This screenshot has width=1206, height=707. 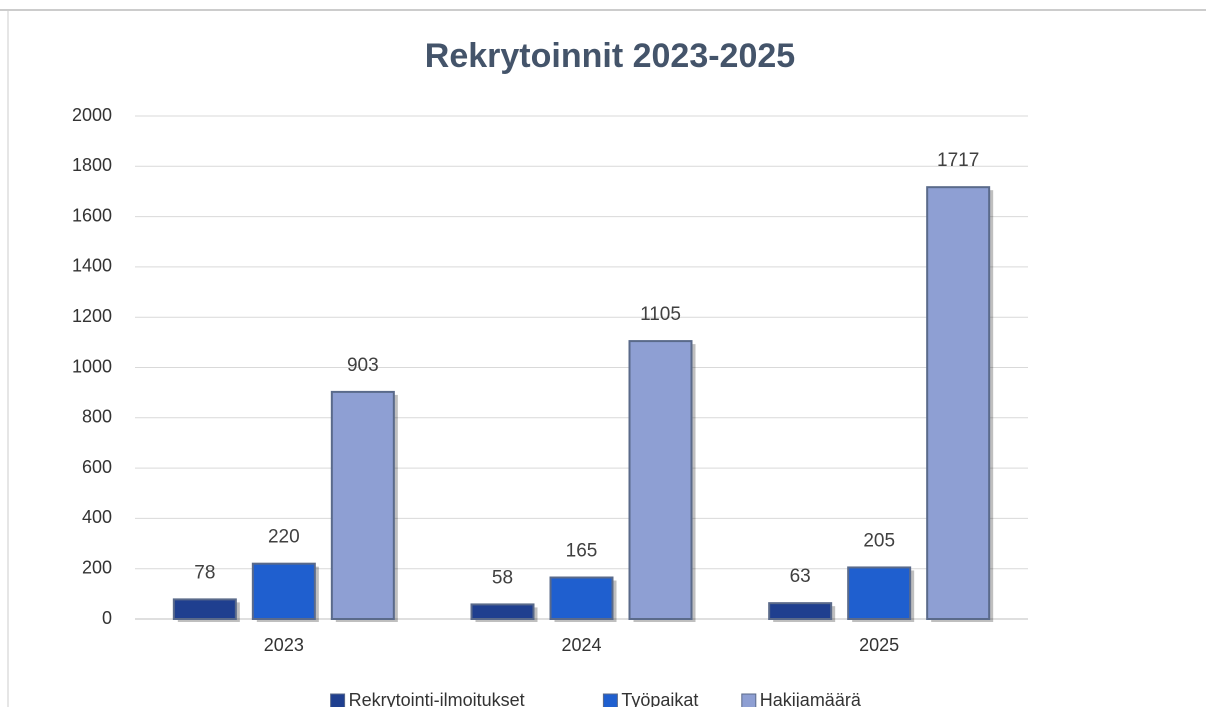 What do you see at coordinates (92, 266) in the screenshot?
I see `y-tick-label: 1400` at bounding box center [92, 266].